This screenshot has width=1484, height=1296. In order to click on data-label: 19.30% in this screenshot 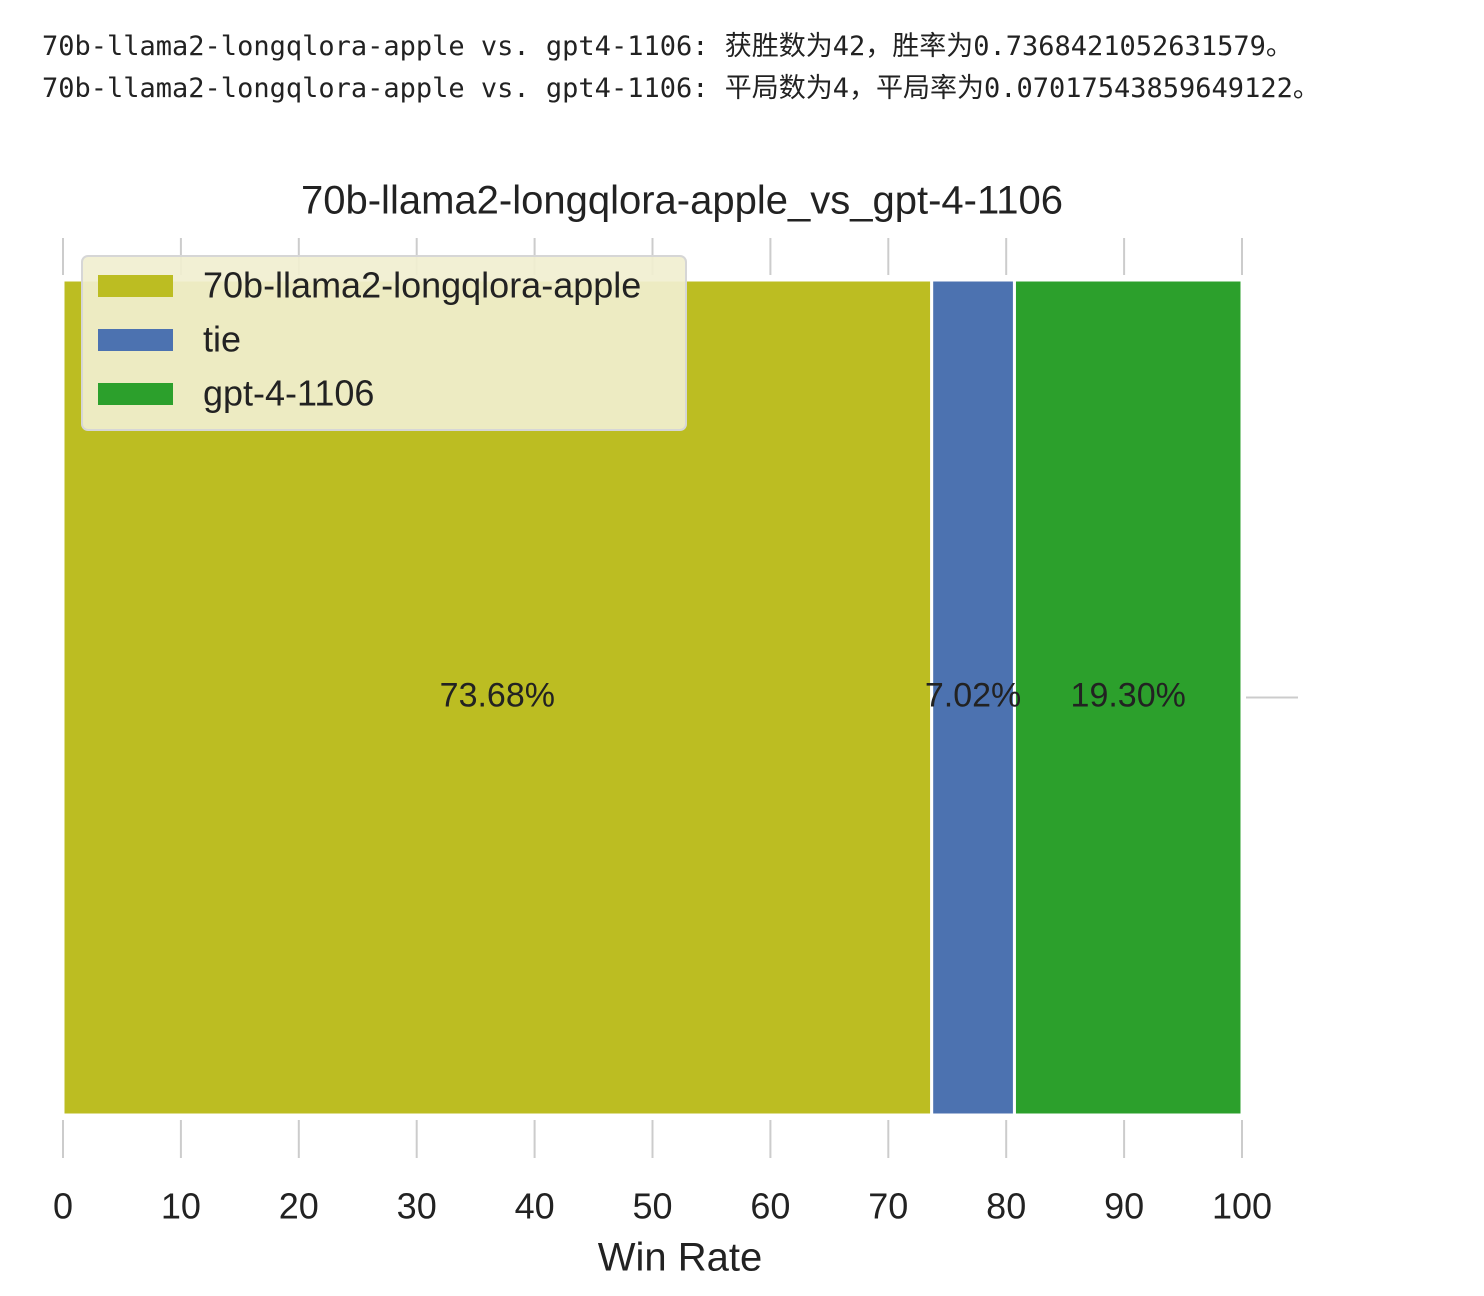, I will do `click(1128, 695)`.